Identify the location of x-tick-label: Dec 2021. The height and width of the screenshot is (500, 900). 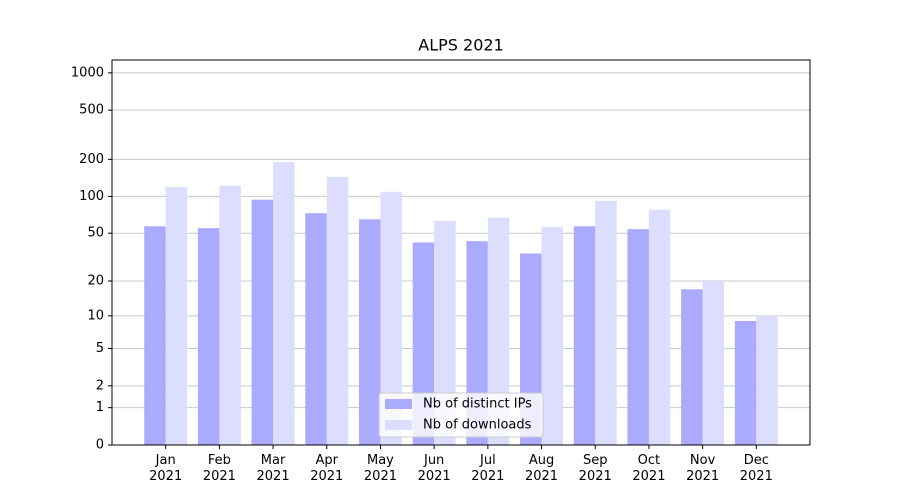
(756, 468).